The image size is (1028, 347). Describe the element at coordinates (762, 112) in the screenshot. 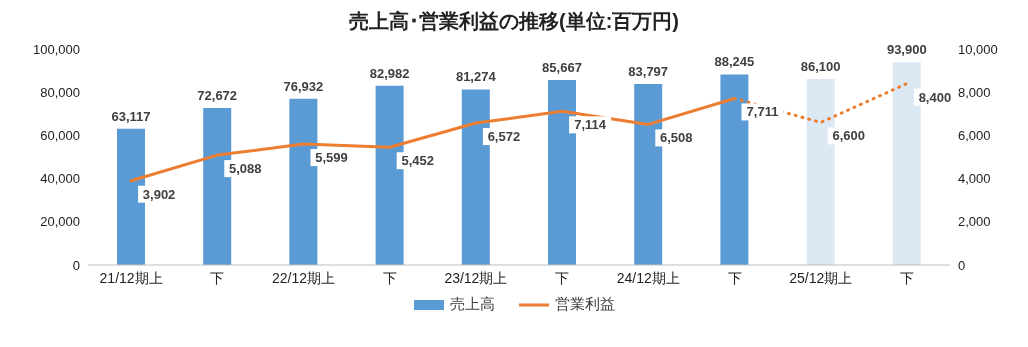

I see `data-label: 7,711` at that location.